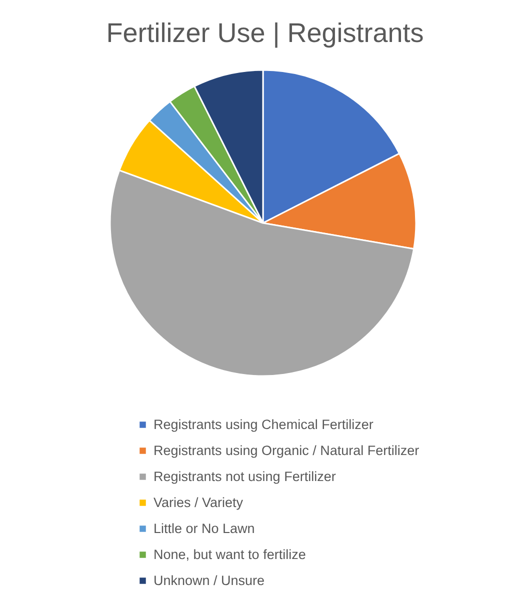 This screenshot has width=530, height=594. Describe the element at coordinates (245, 476) in the screenshot. I see `legend-label: Registrants not using Fertilizer` at that location.